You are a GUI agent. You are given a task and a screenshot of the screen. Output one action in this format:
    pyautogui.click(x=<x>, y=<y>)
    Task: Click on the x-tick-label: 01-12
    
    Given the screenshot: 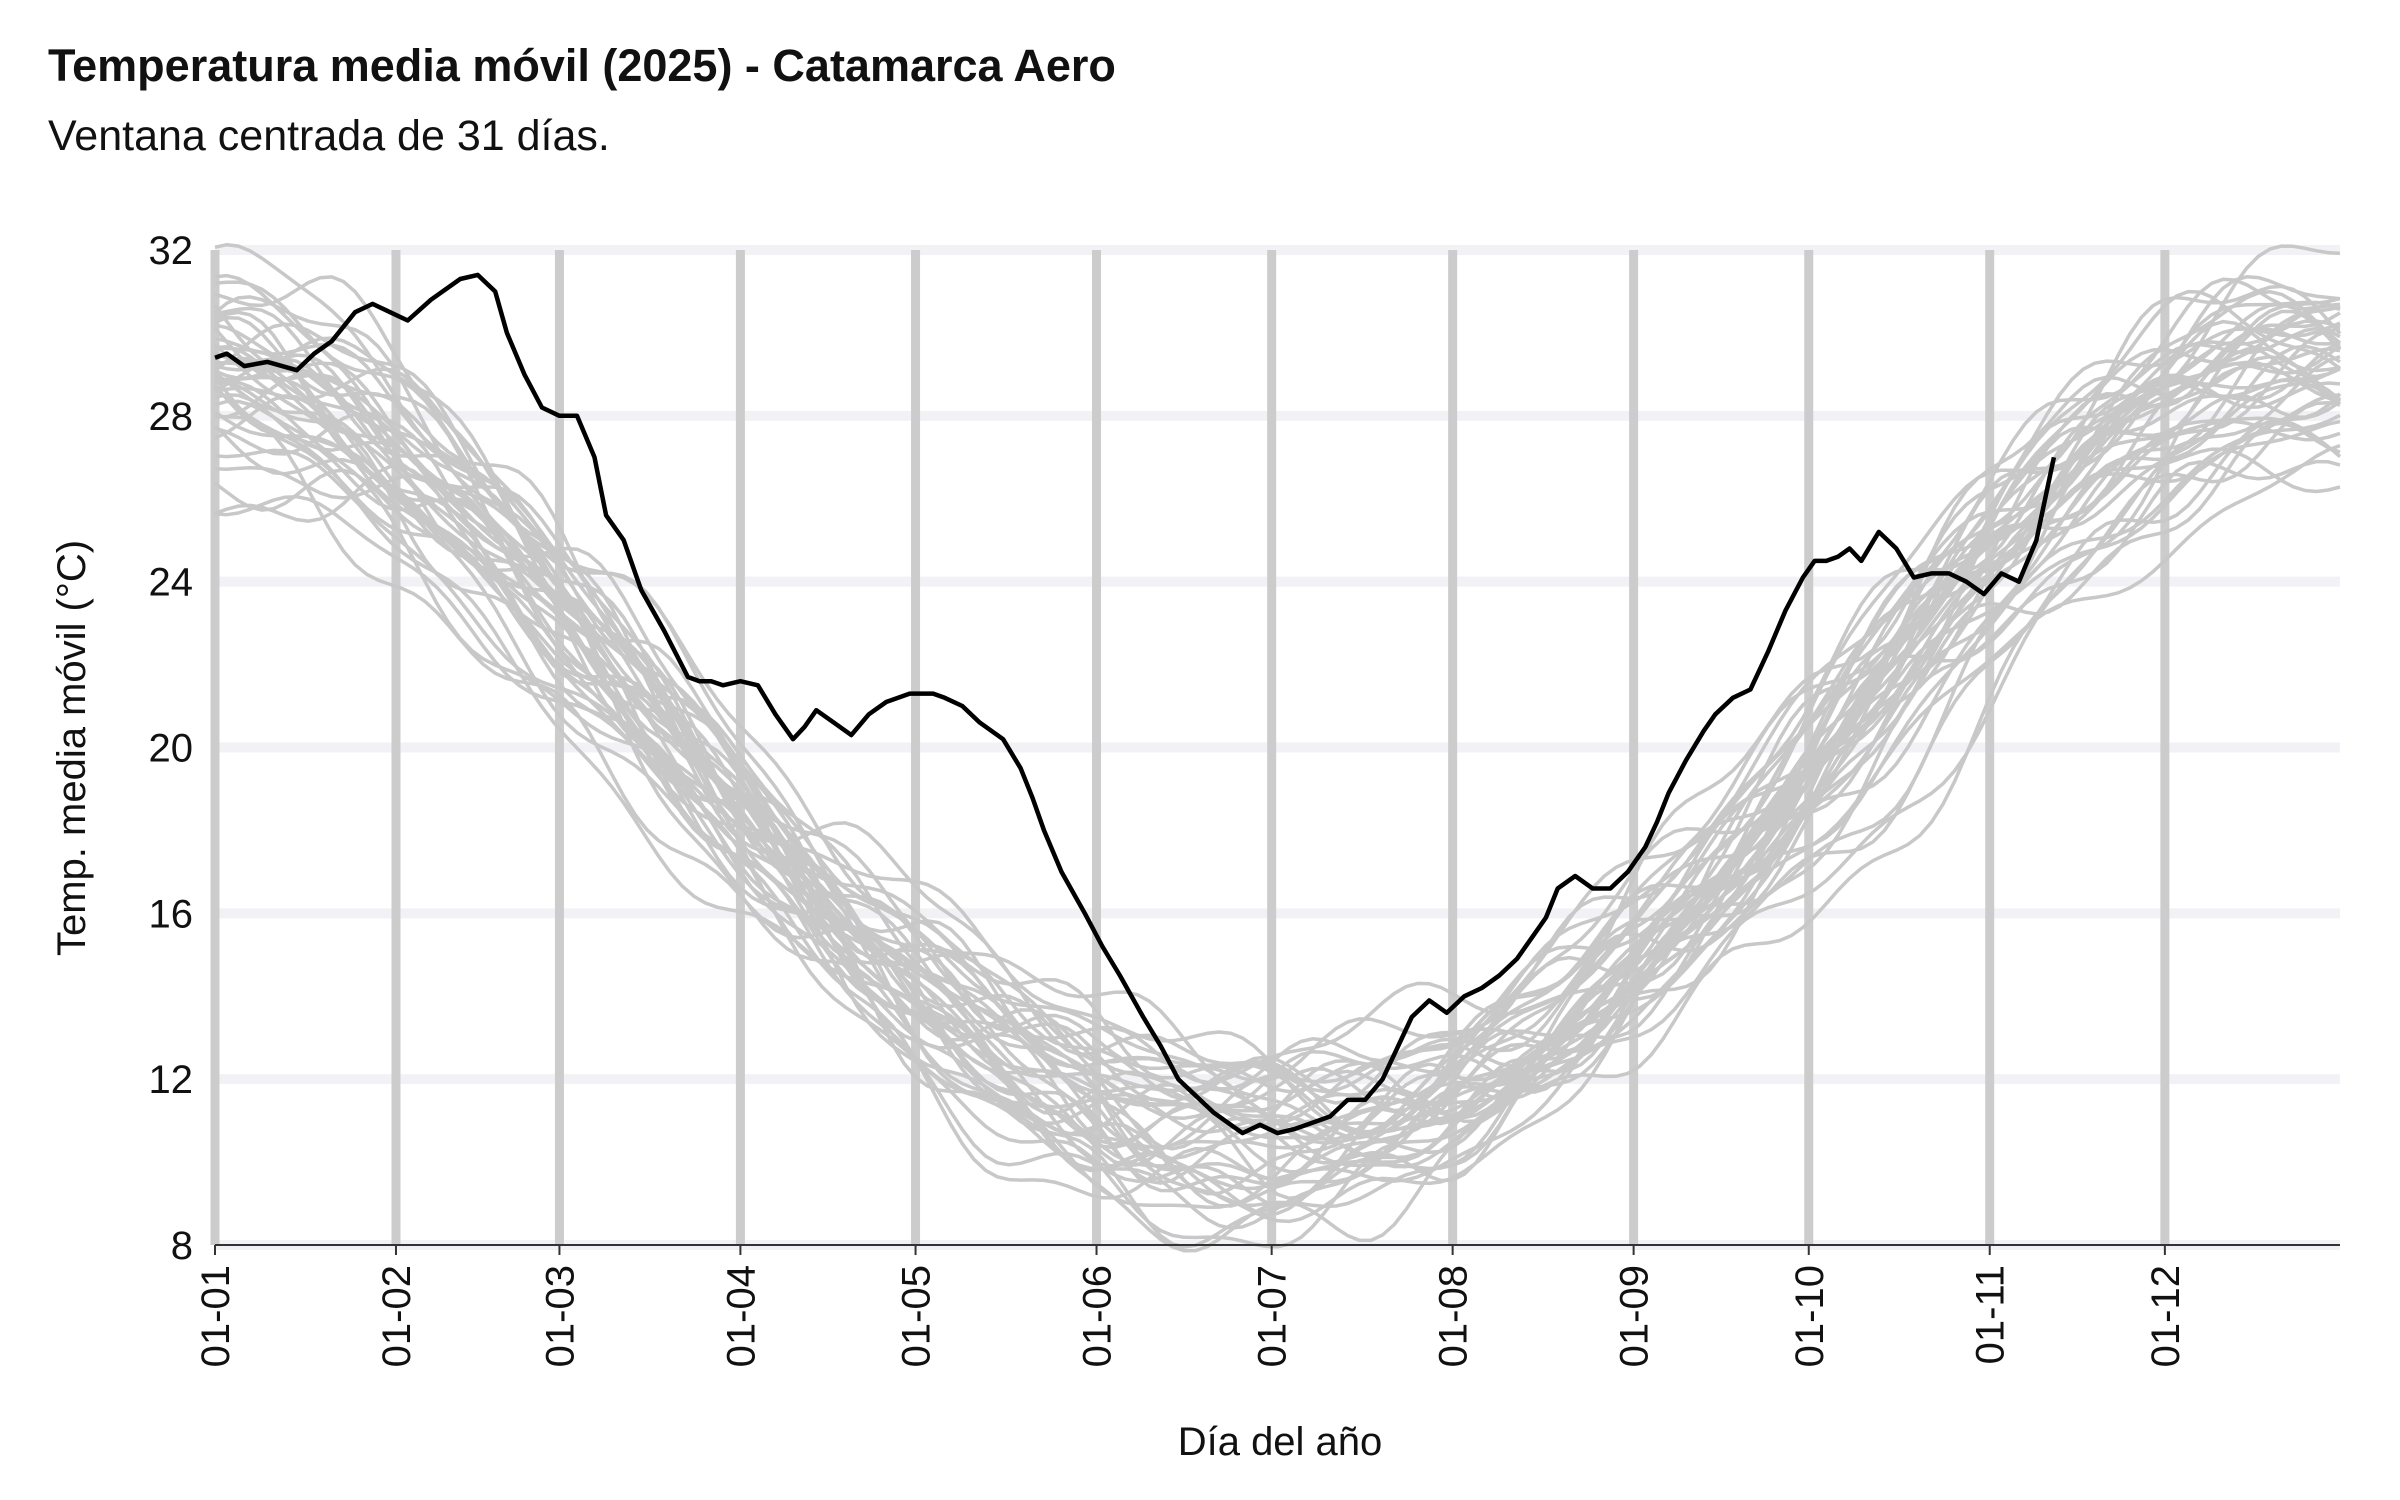 What is the action you would take?
    pyautogui.click(x=2166, y=1316)
    